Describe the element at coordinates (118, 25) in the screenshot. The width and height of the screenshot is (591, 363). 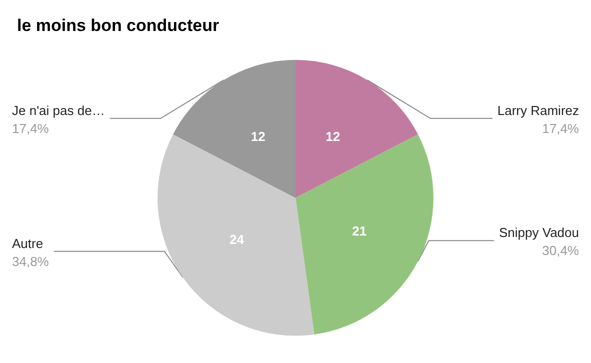
I see `chart-title: le moins bon conducteur` at that location.